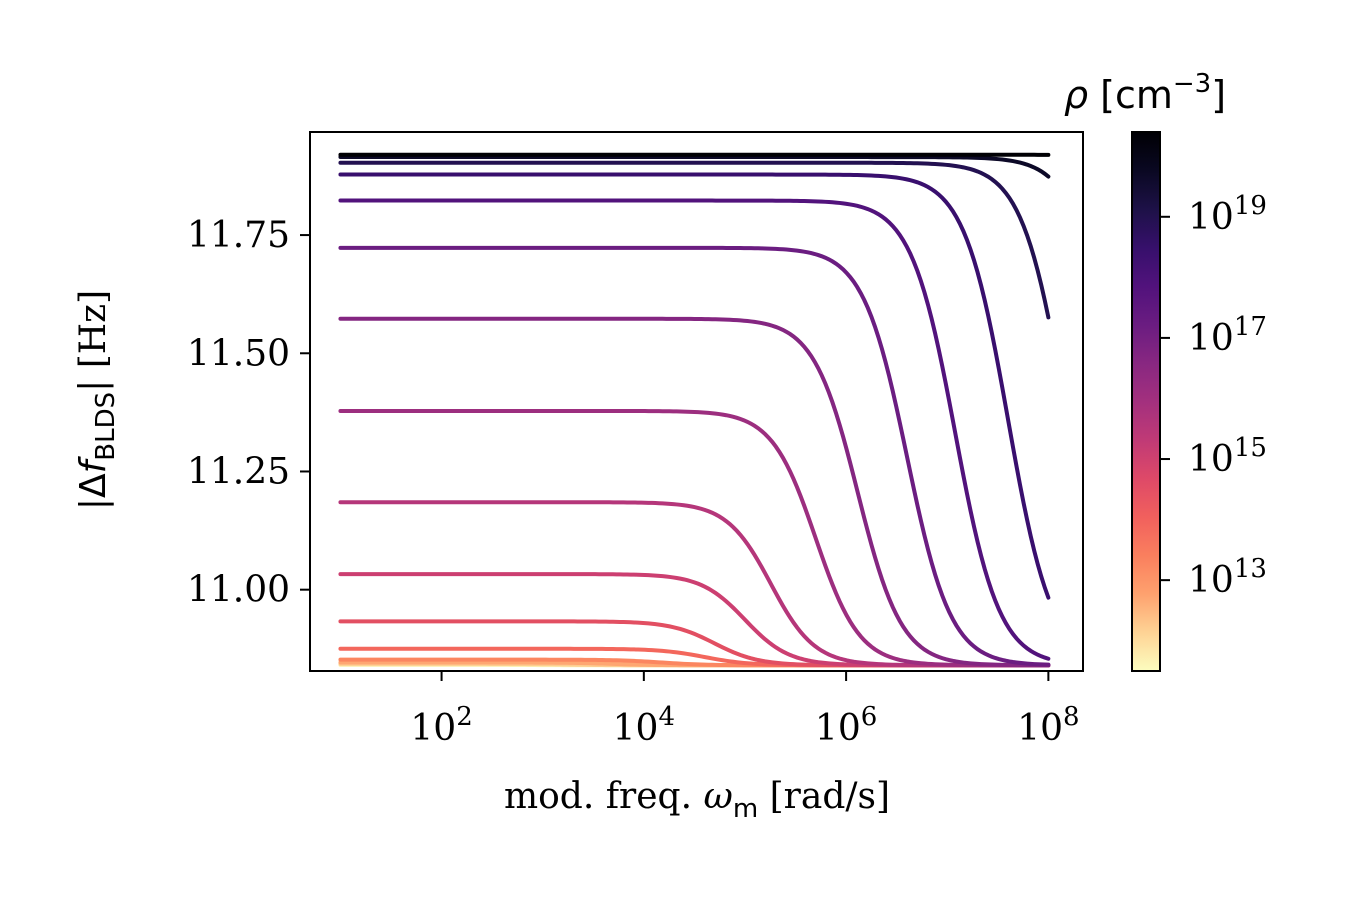 The image size is (1350, 900). I want to click on y-axis-ticks: 11.00 11.25 11.50 11.75, so click(248, 413).